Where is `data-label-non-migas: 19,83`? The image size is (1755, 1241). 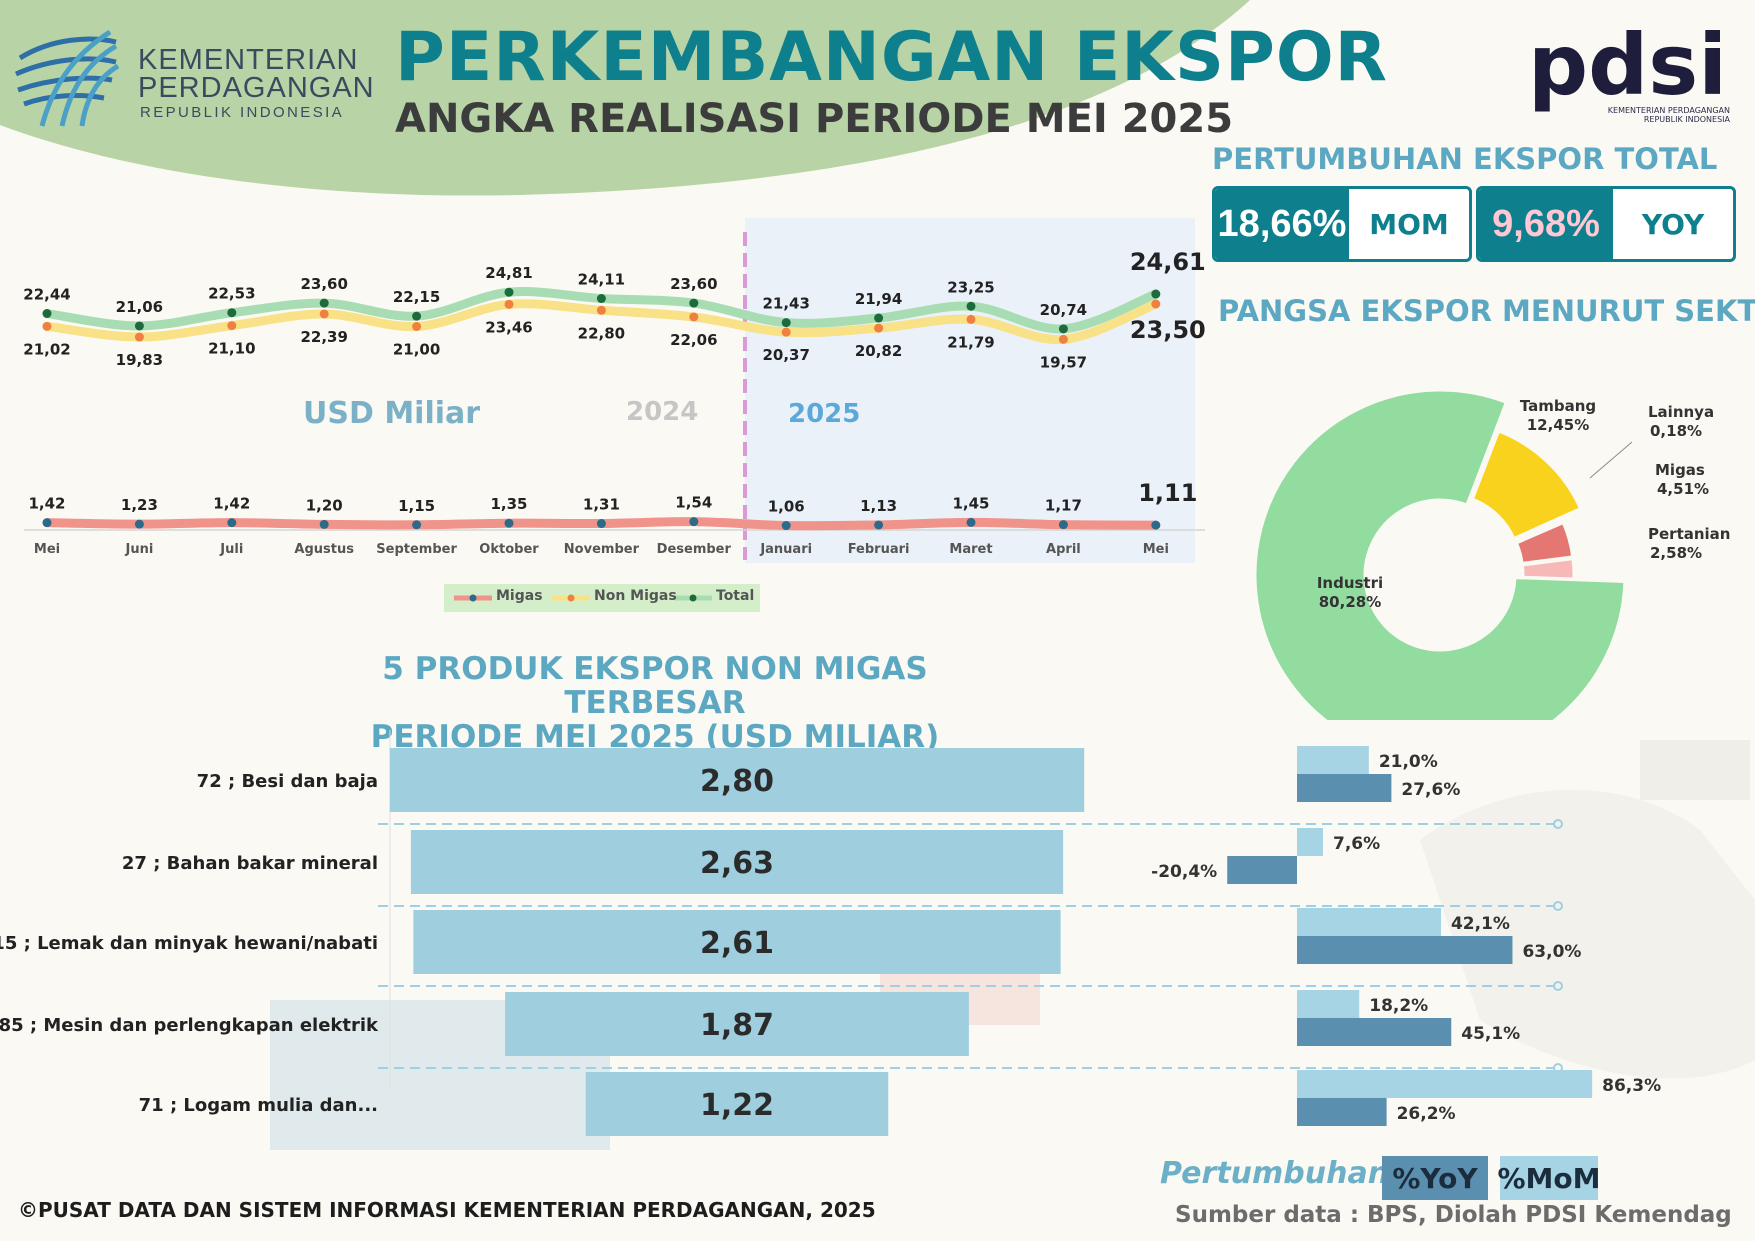
data-label-non-migas: 19,83 is located at coordinates (139, 360).